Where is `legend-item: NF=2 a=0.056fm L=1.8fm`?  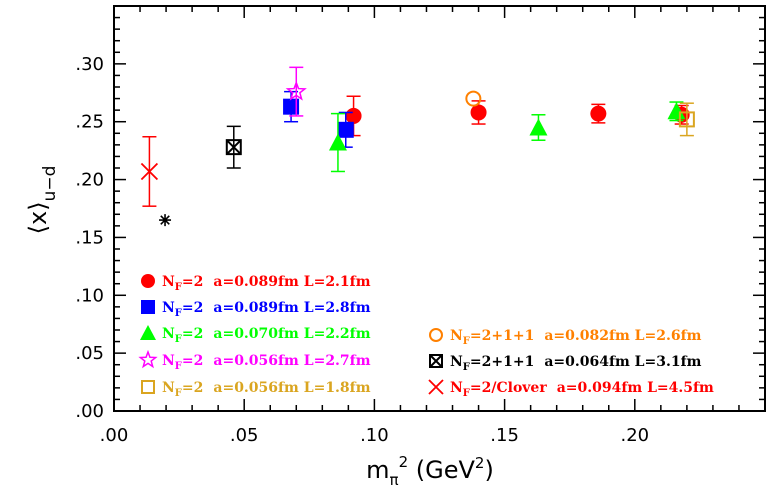 legend-item: NF=2 a=0.056fm L=1.8fm is located at coordinates (256, 389).